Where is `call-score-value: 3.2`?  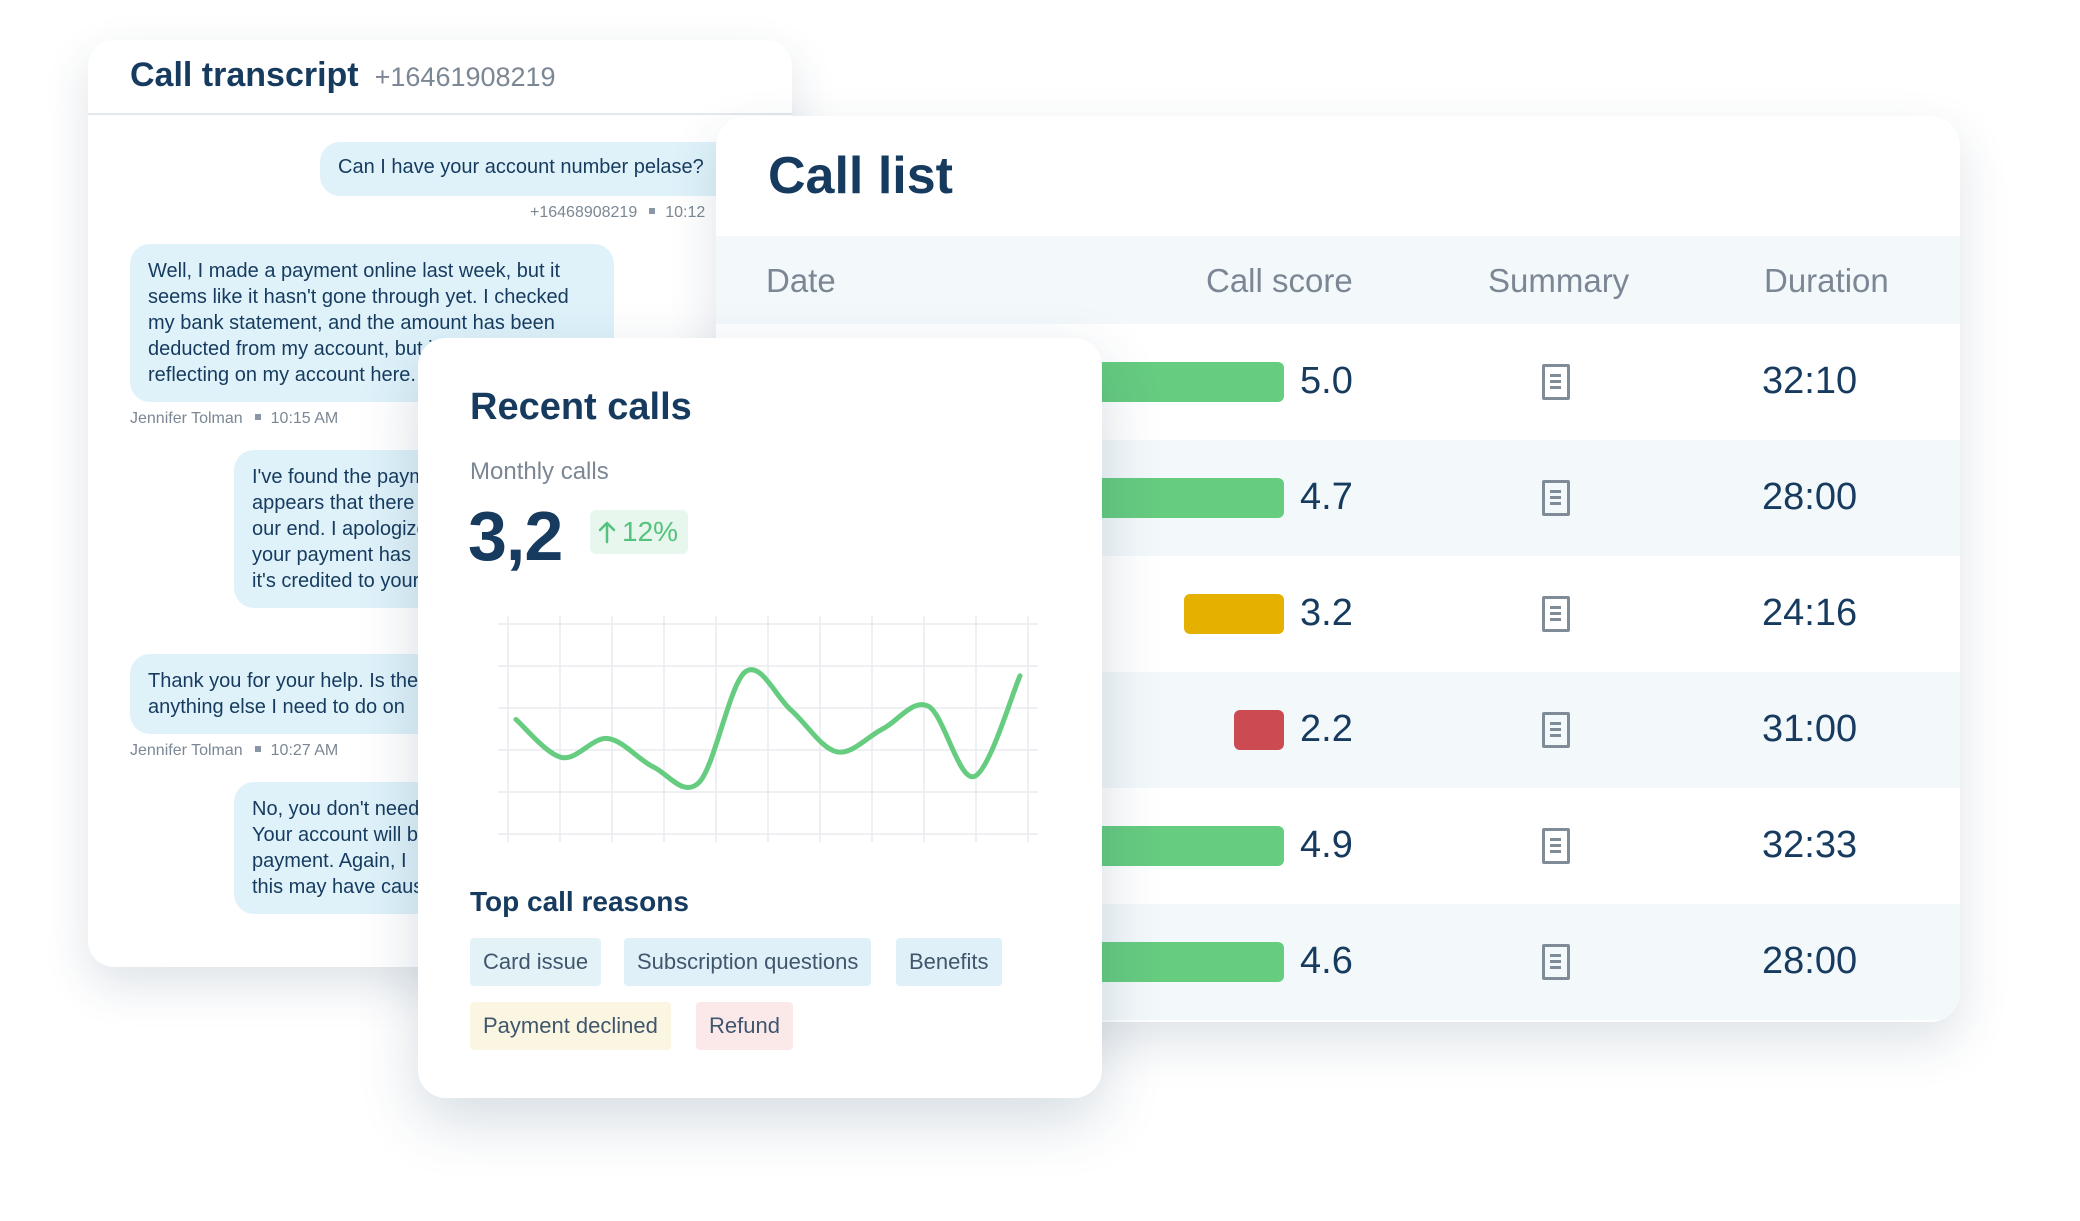
call-score-value: 3.2 is located at coordinates (1326, 613).